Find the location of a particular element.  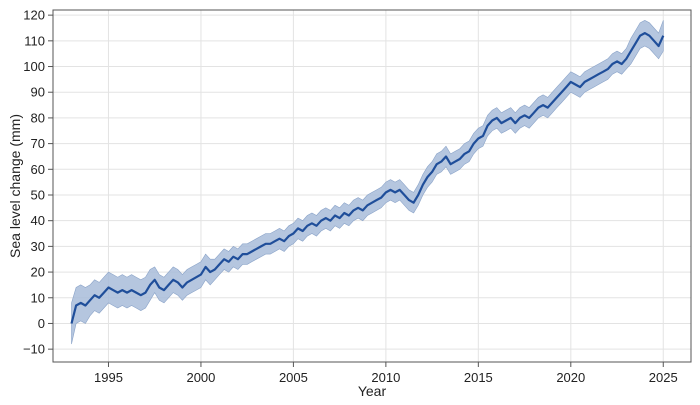

x-axis-title: Year is located at coordinates (372, 391).